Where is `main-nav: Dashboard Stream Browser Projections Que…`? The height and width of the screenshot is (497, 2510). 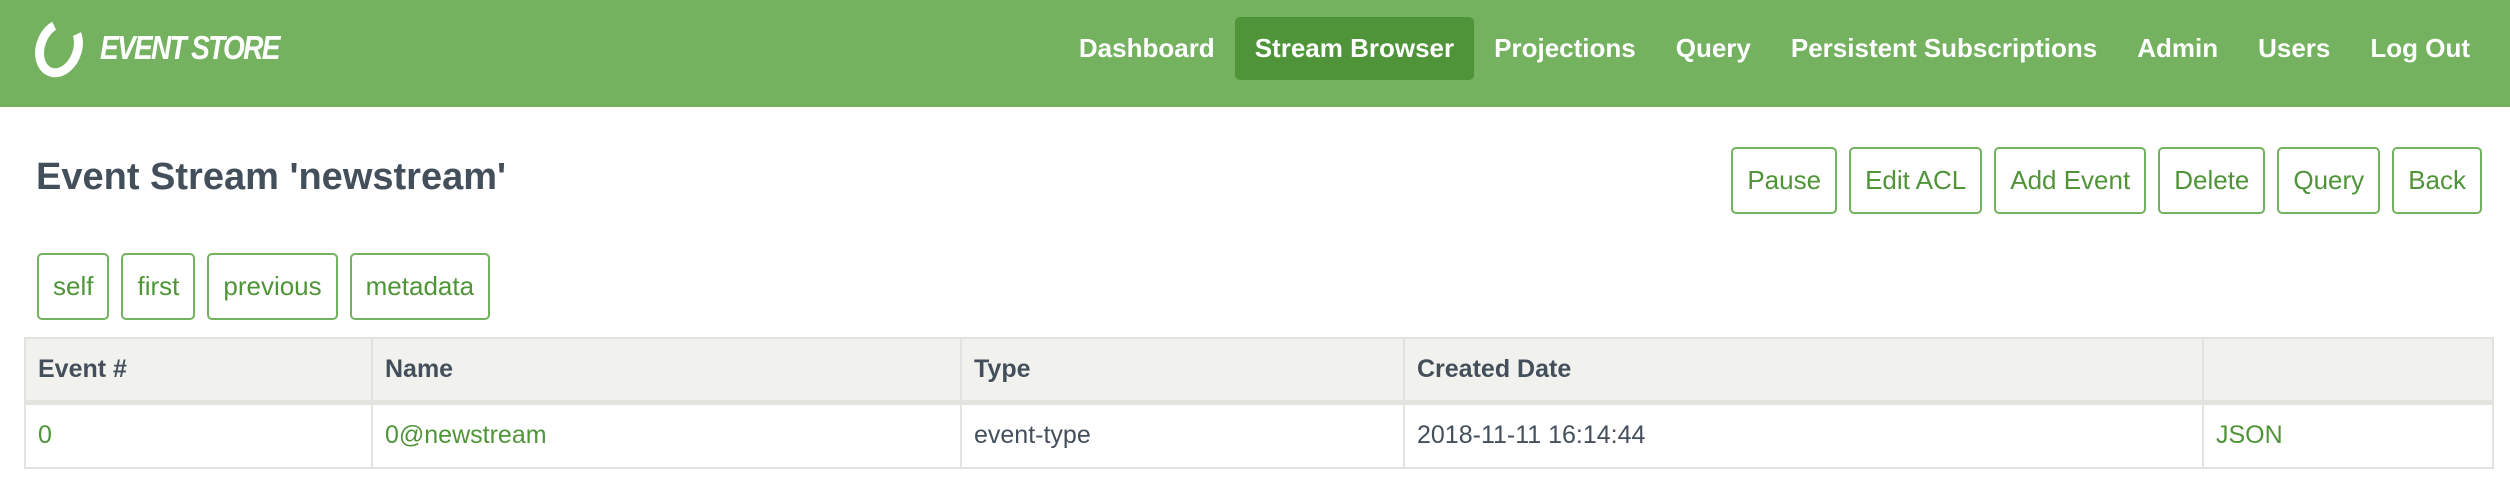 main-nav: Dashboard Stream Browser Projections Que… is located at coordinates (1774, 48).